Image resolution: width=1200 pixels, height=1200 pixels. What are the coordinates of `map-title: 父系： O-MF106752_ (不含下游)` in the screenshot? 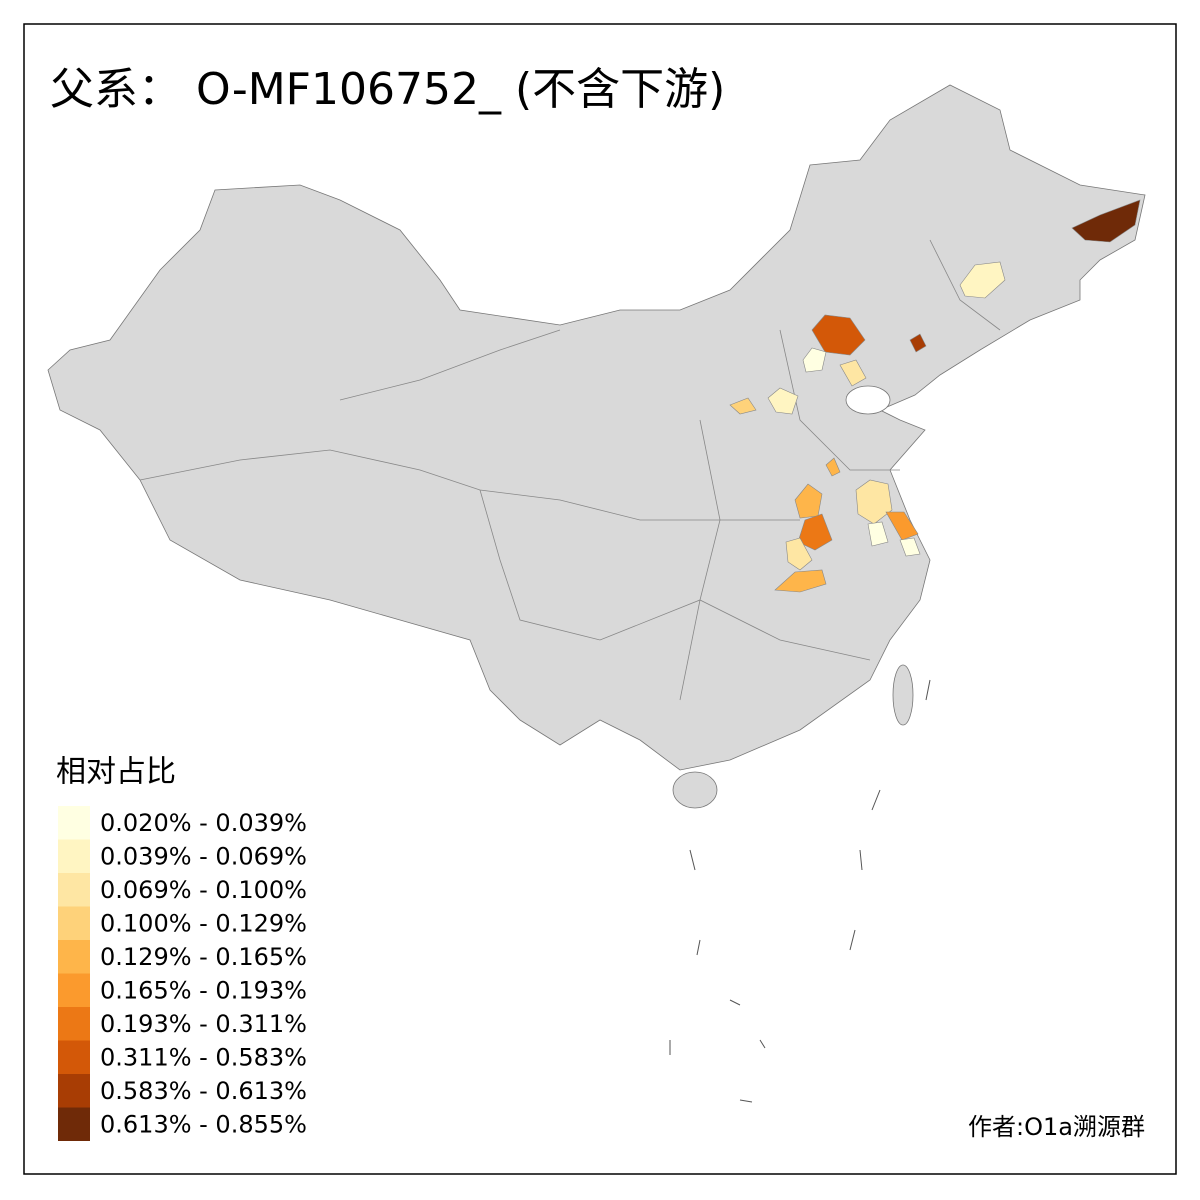 It's located at (387, 89).